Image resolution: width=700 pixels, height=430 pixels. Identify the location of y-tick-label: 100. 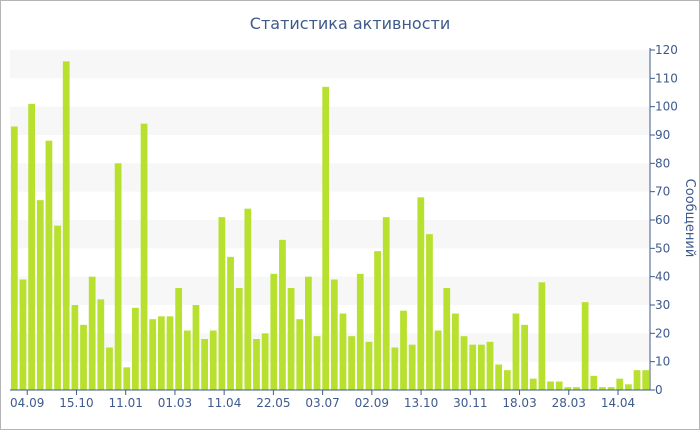
(666, 107).